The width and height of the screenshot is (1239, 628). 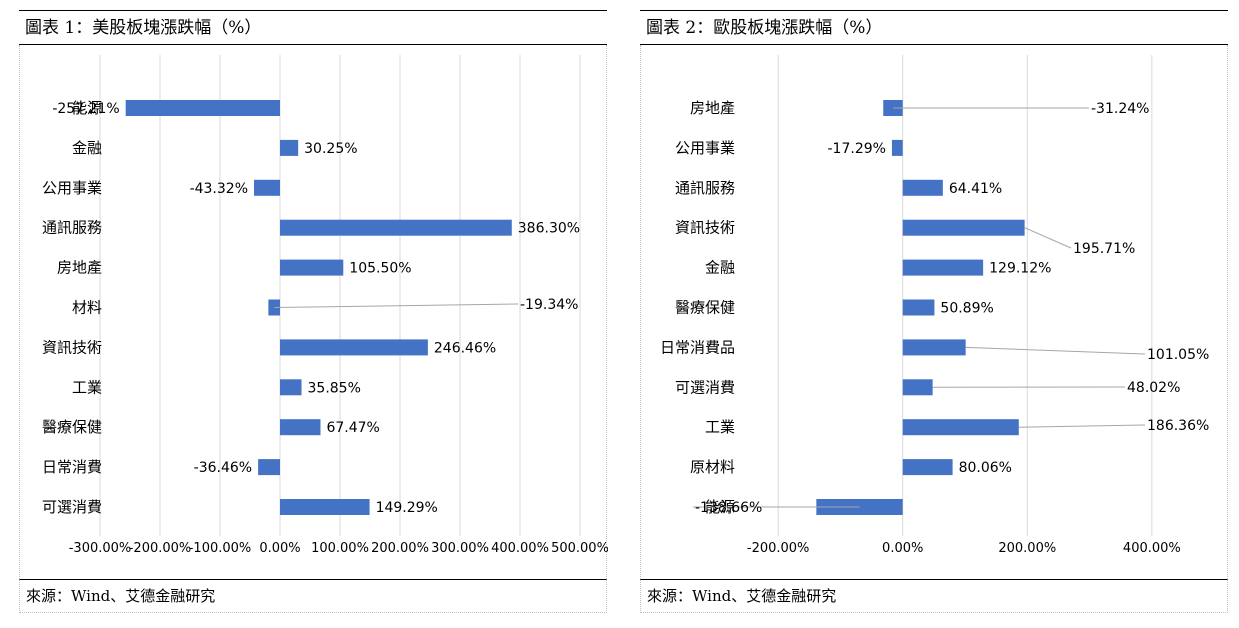 What do you see at coordinates (579, 548) in the screenshot?
I see `x-tick-label: 500.00%` at bounding box center [579, 548].